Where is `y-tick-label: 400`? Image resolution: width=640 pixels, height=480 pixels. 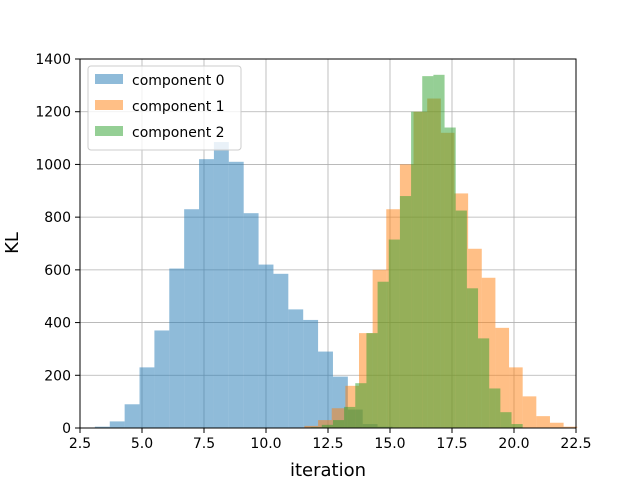 y-tick-label: 400 is located at coordinates (57, 324).